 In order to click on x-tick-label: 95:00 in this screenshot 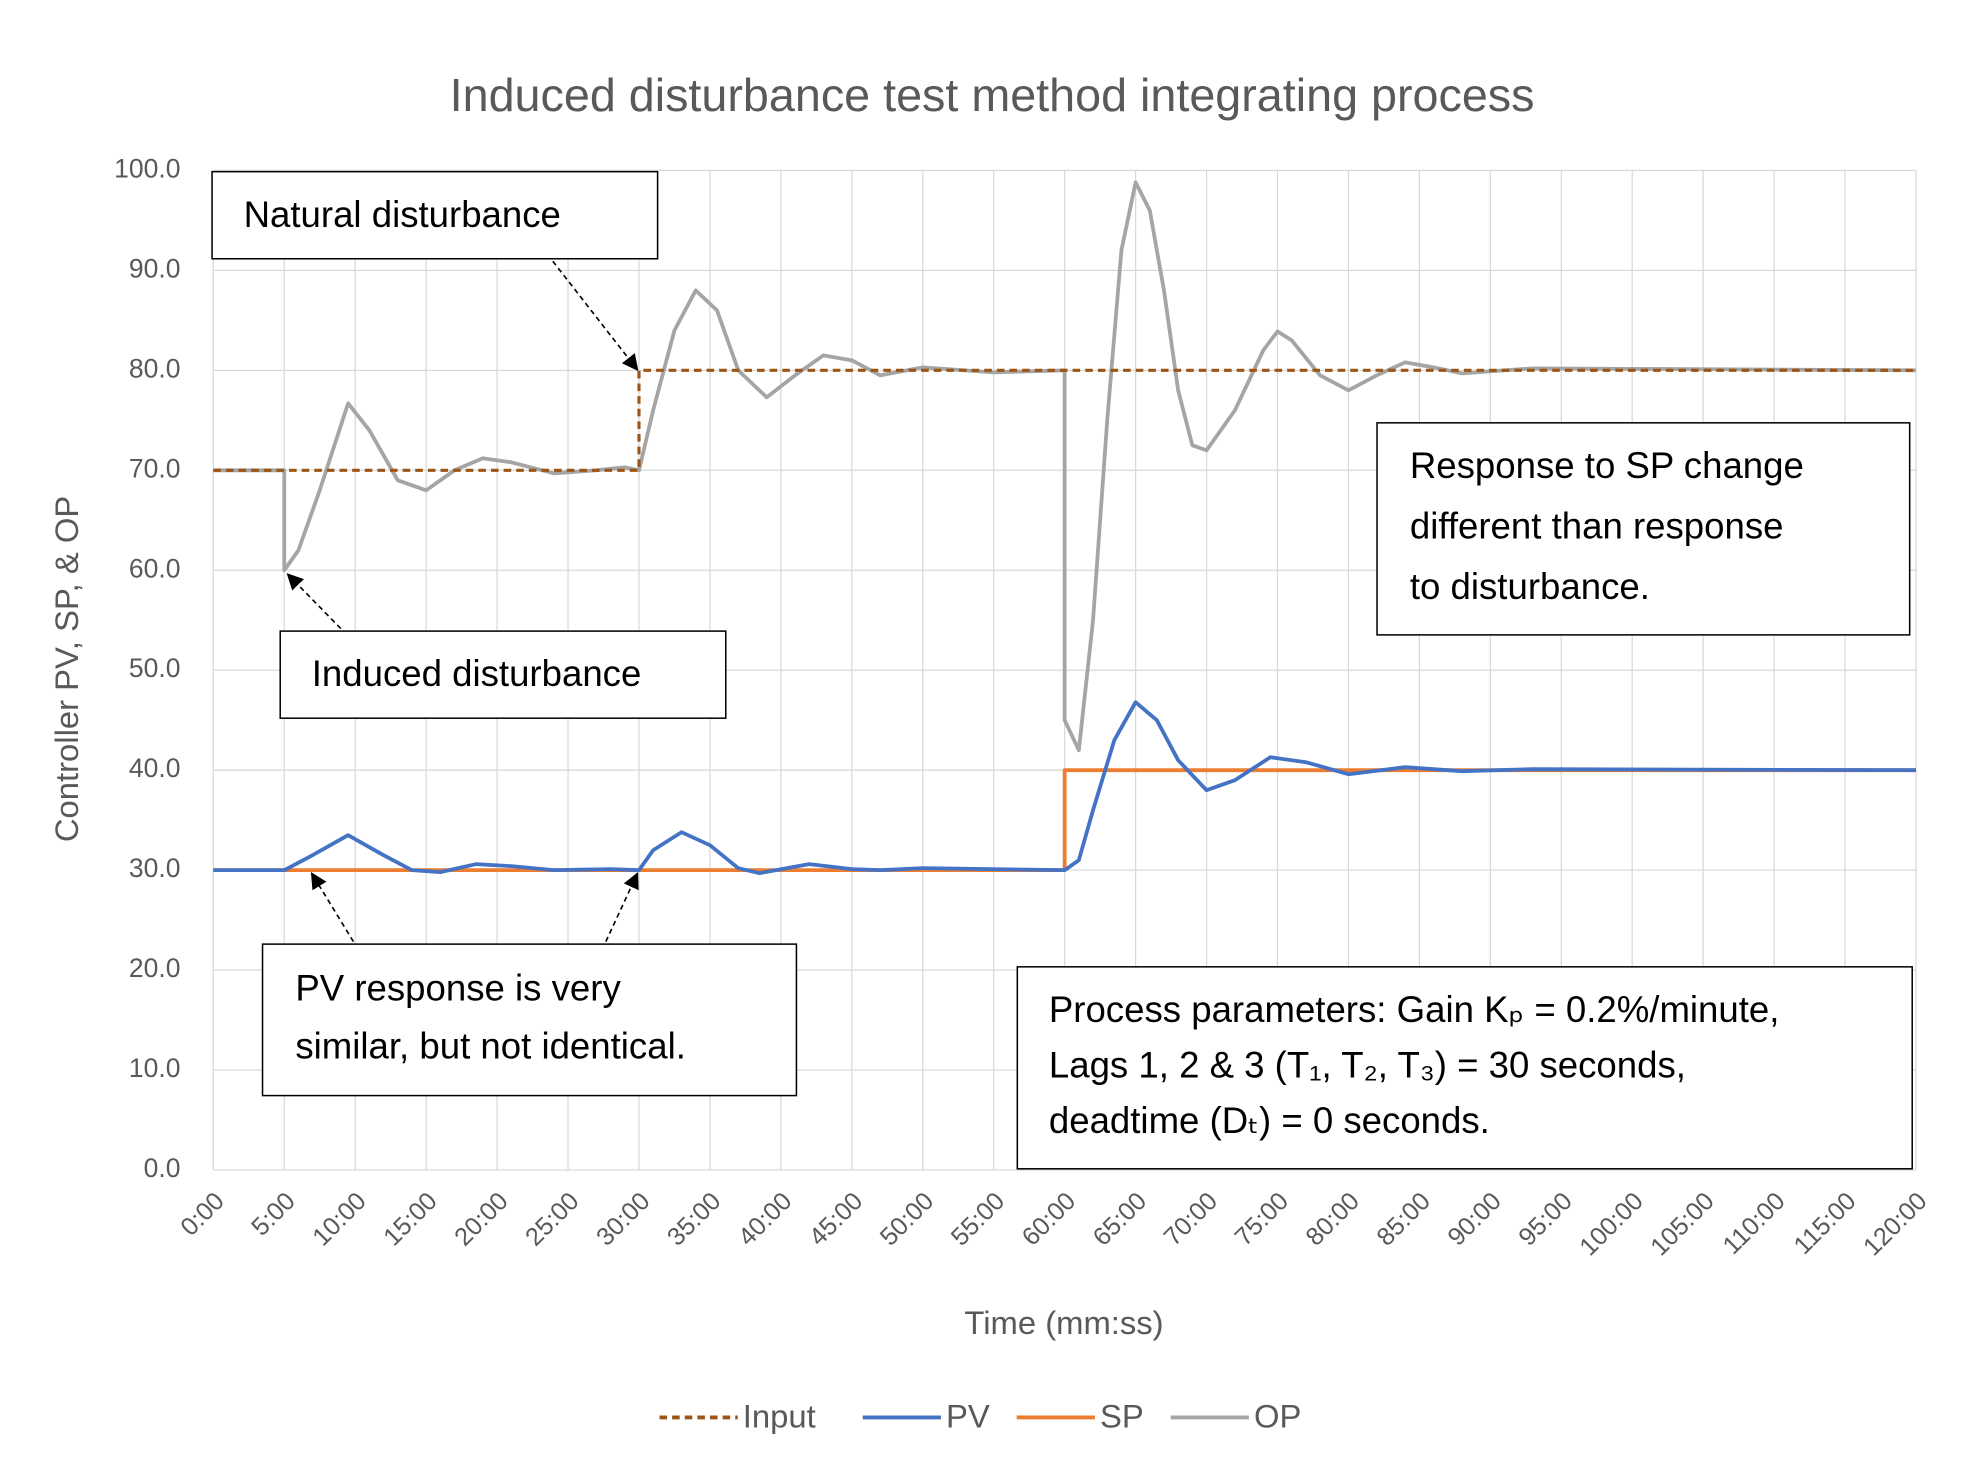, I will do `click(1545, 1219)`.